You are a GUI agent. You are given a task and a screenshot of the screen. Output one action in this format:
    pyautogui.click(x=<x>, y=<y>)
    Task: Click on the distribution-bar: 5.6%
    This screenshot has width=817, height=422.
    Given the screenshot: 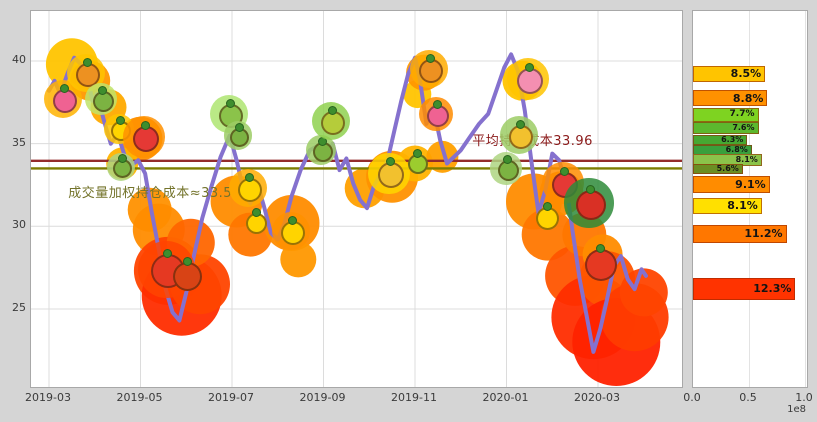 What is the action you would take?
    pyautogui.click(x=718, y=169)
    